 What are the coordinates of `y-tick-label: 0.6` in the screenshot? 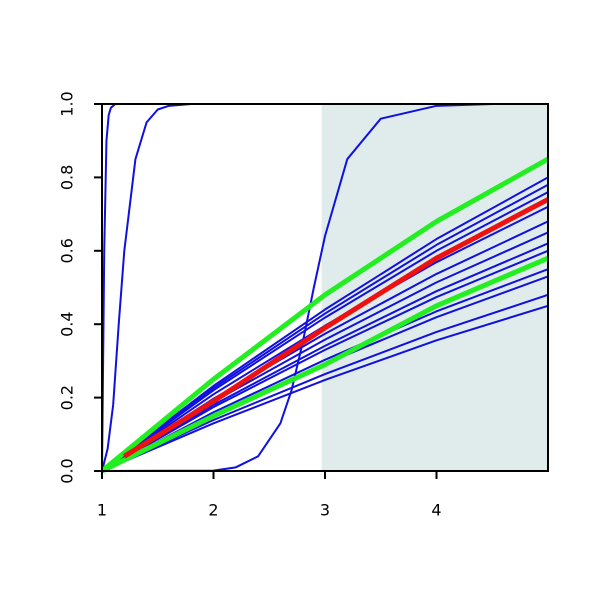 It's located at (67, 250).